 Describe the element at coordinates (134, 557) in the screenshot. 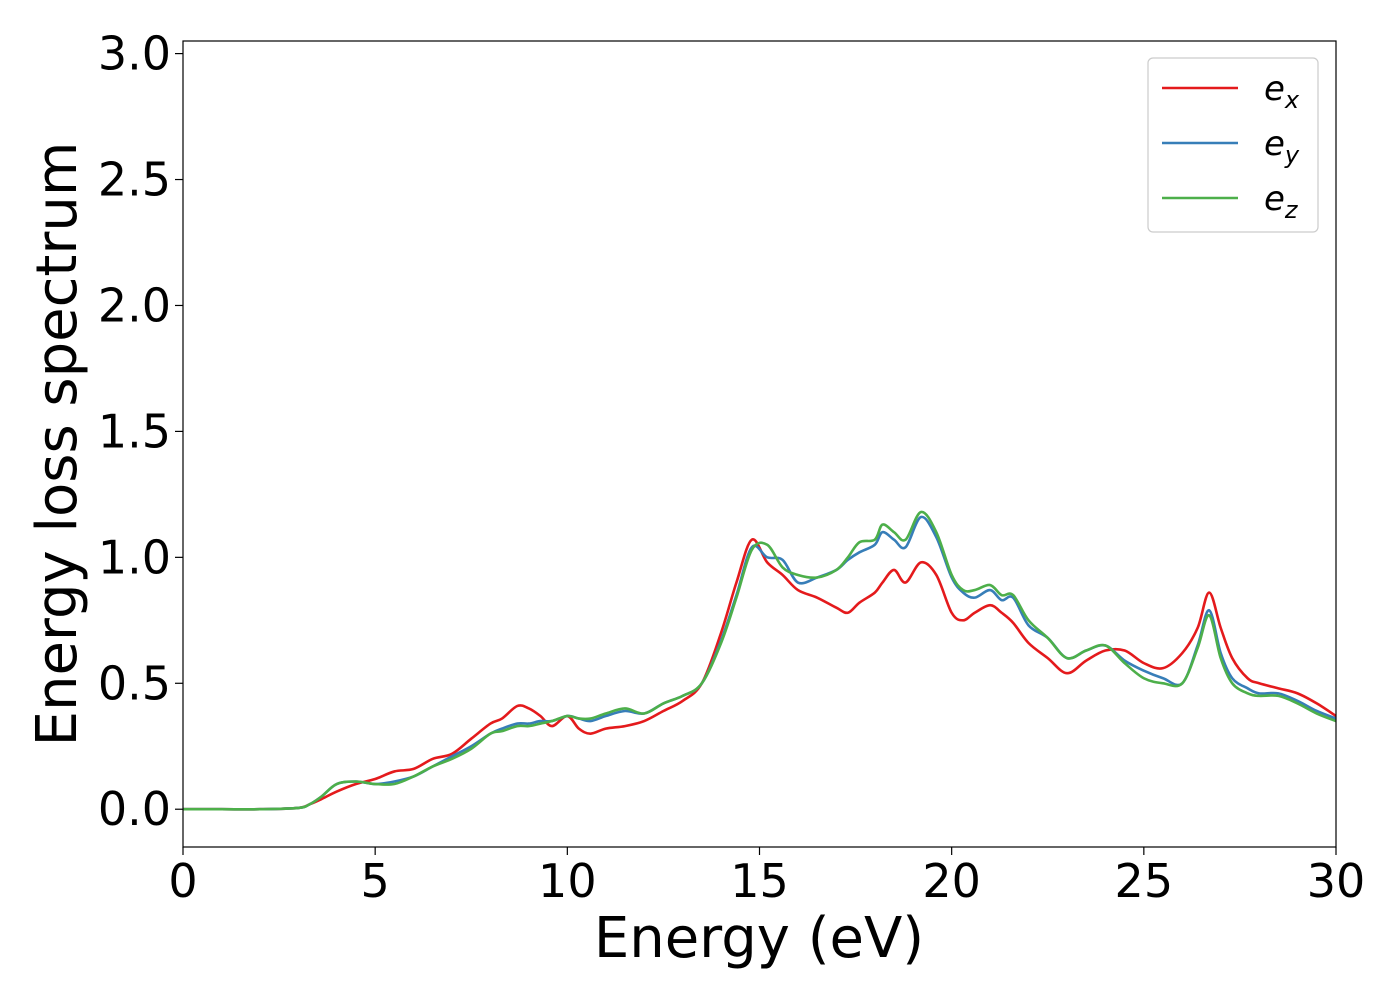

I see `y-tick-label: 1.0` at that location.